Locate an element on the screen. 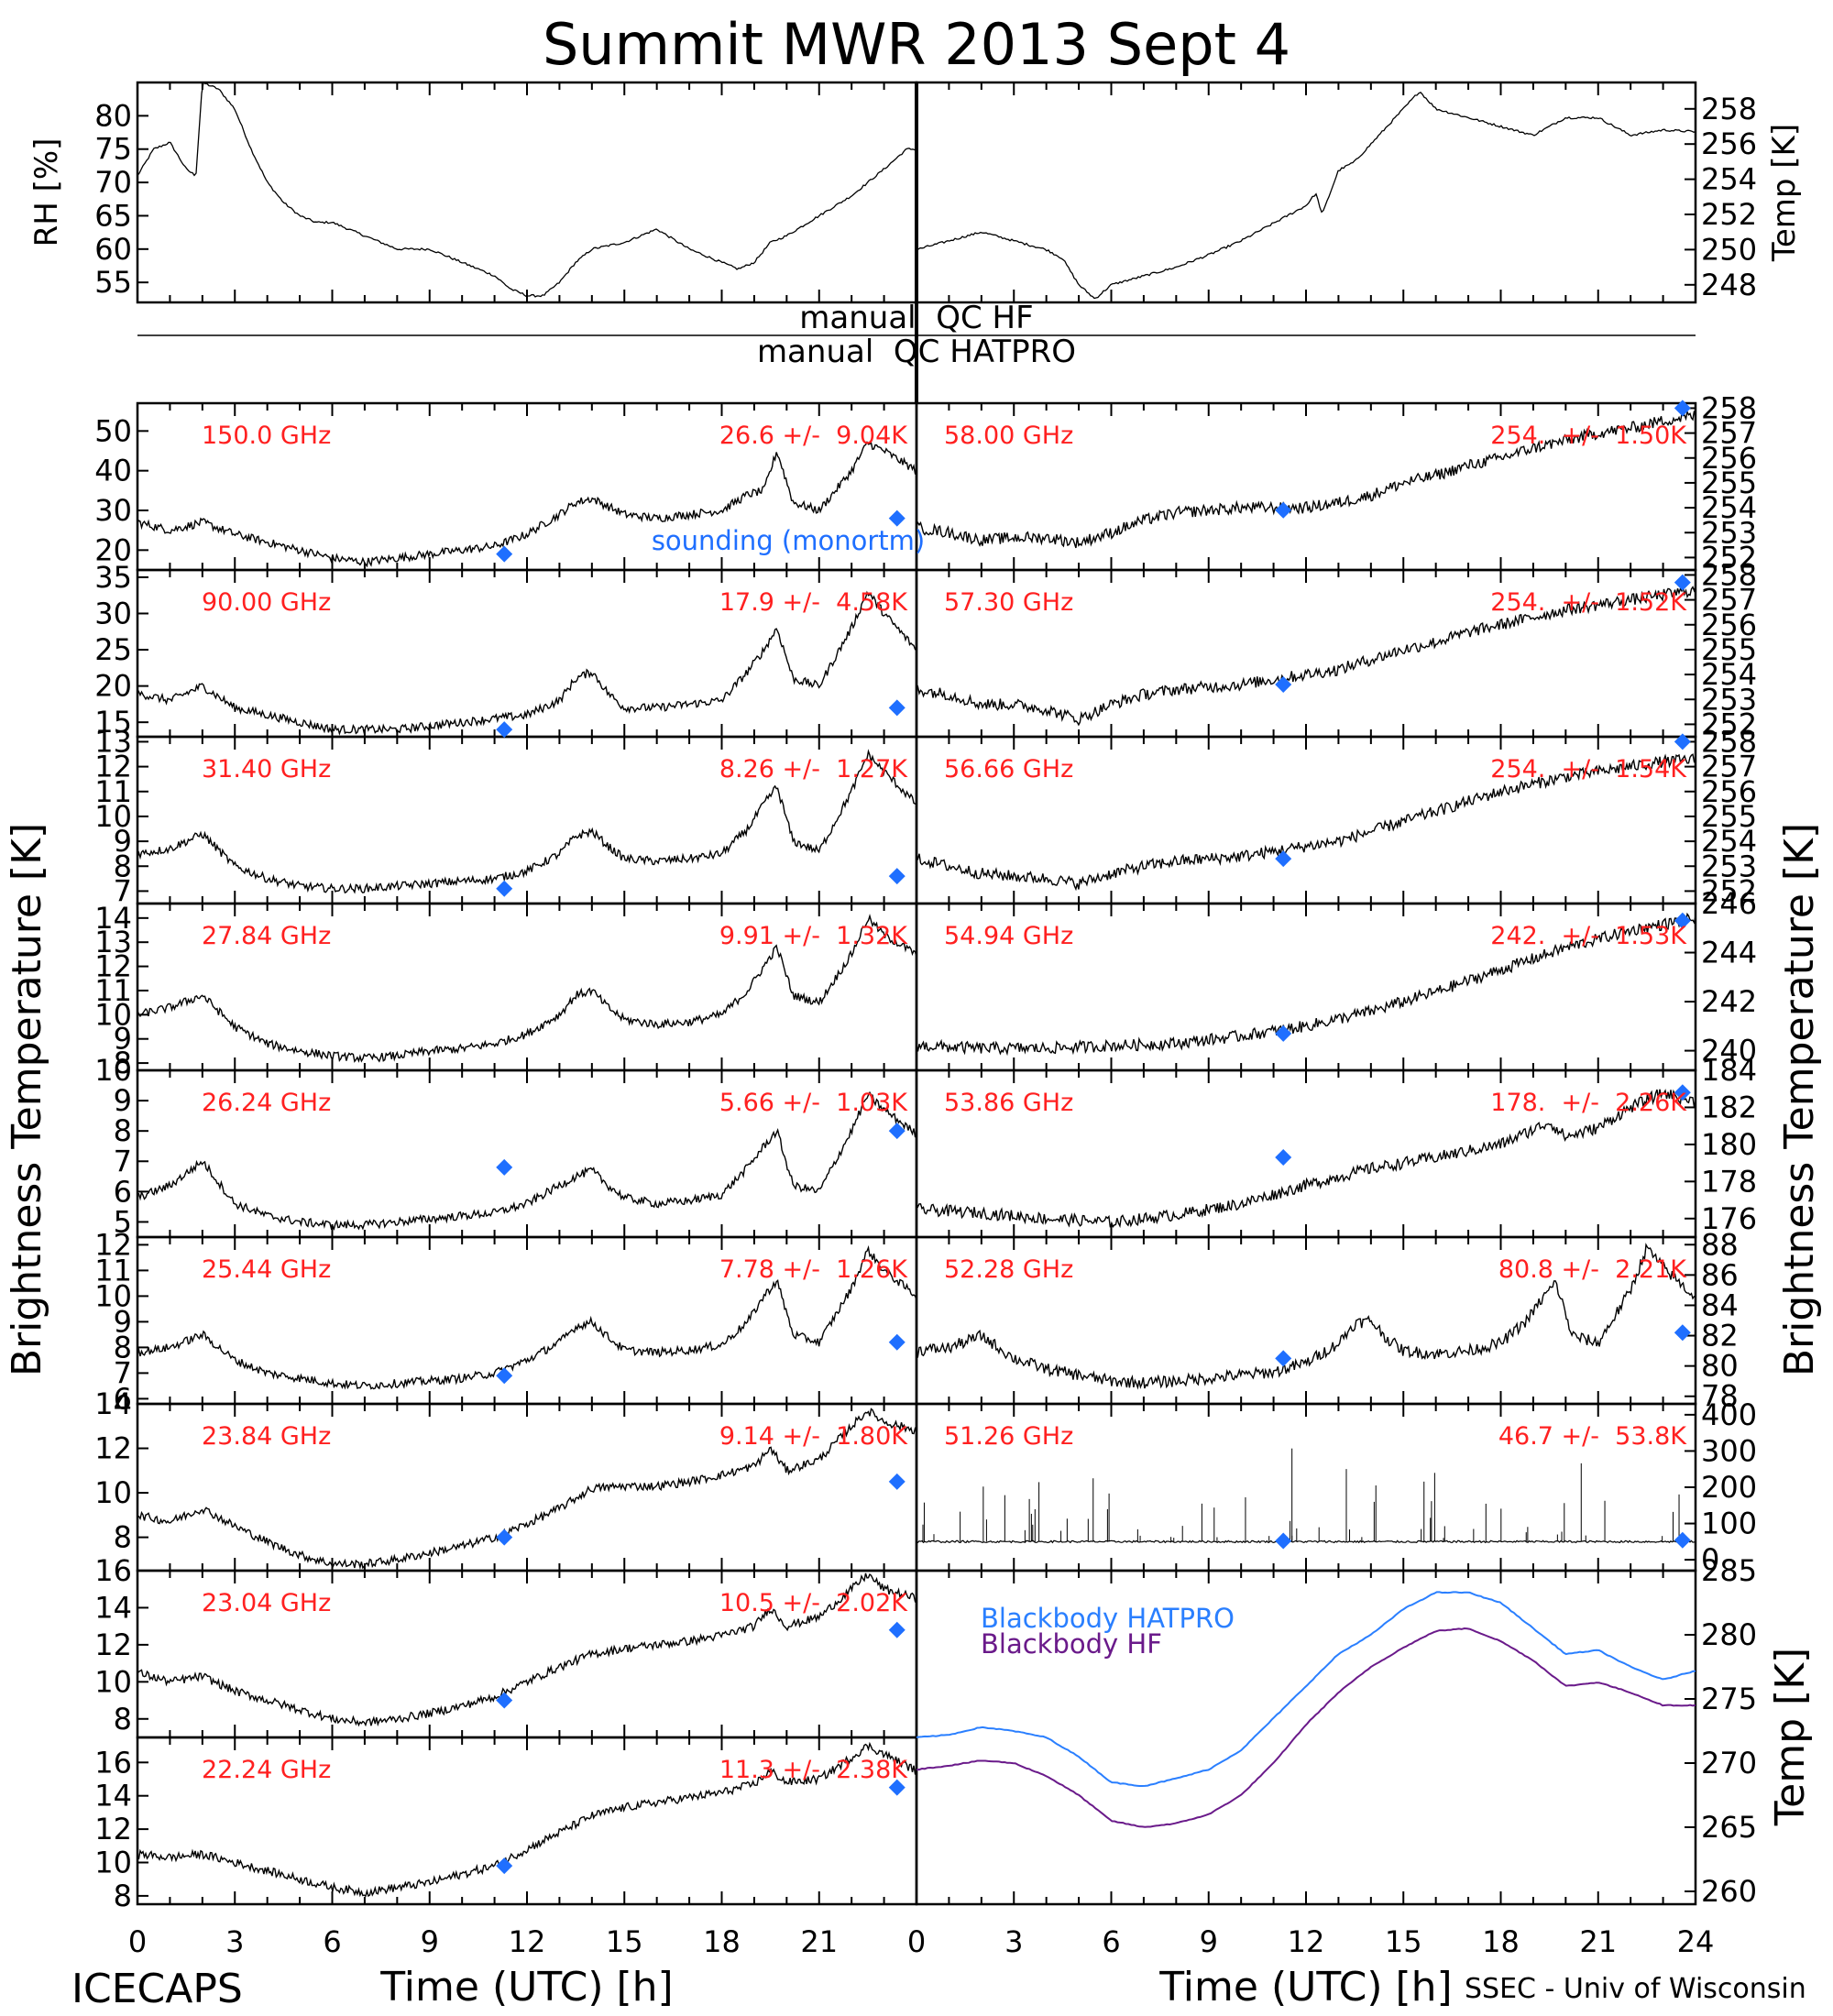 This screenshot has width=1833, height=2016. blackbody-legend-entry: Blackbody HATPRO is located at coordinates (1108, 1618).